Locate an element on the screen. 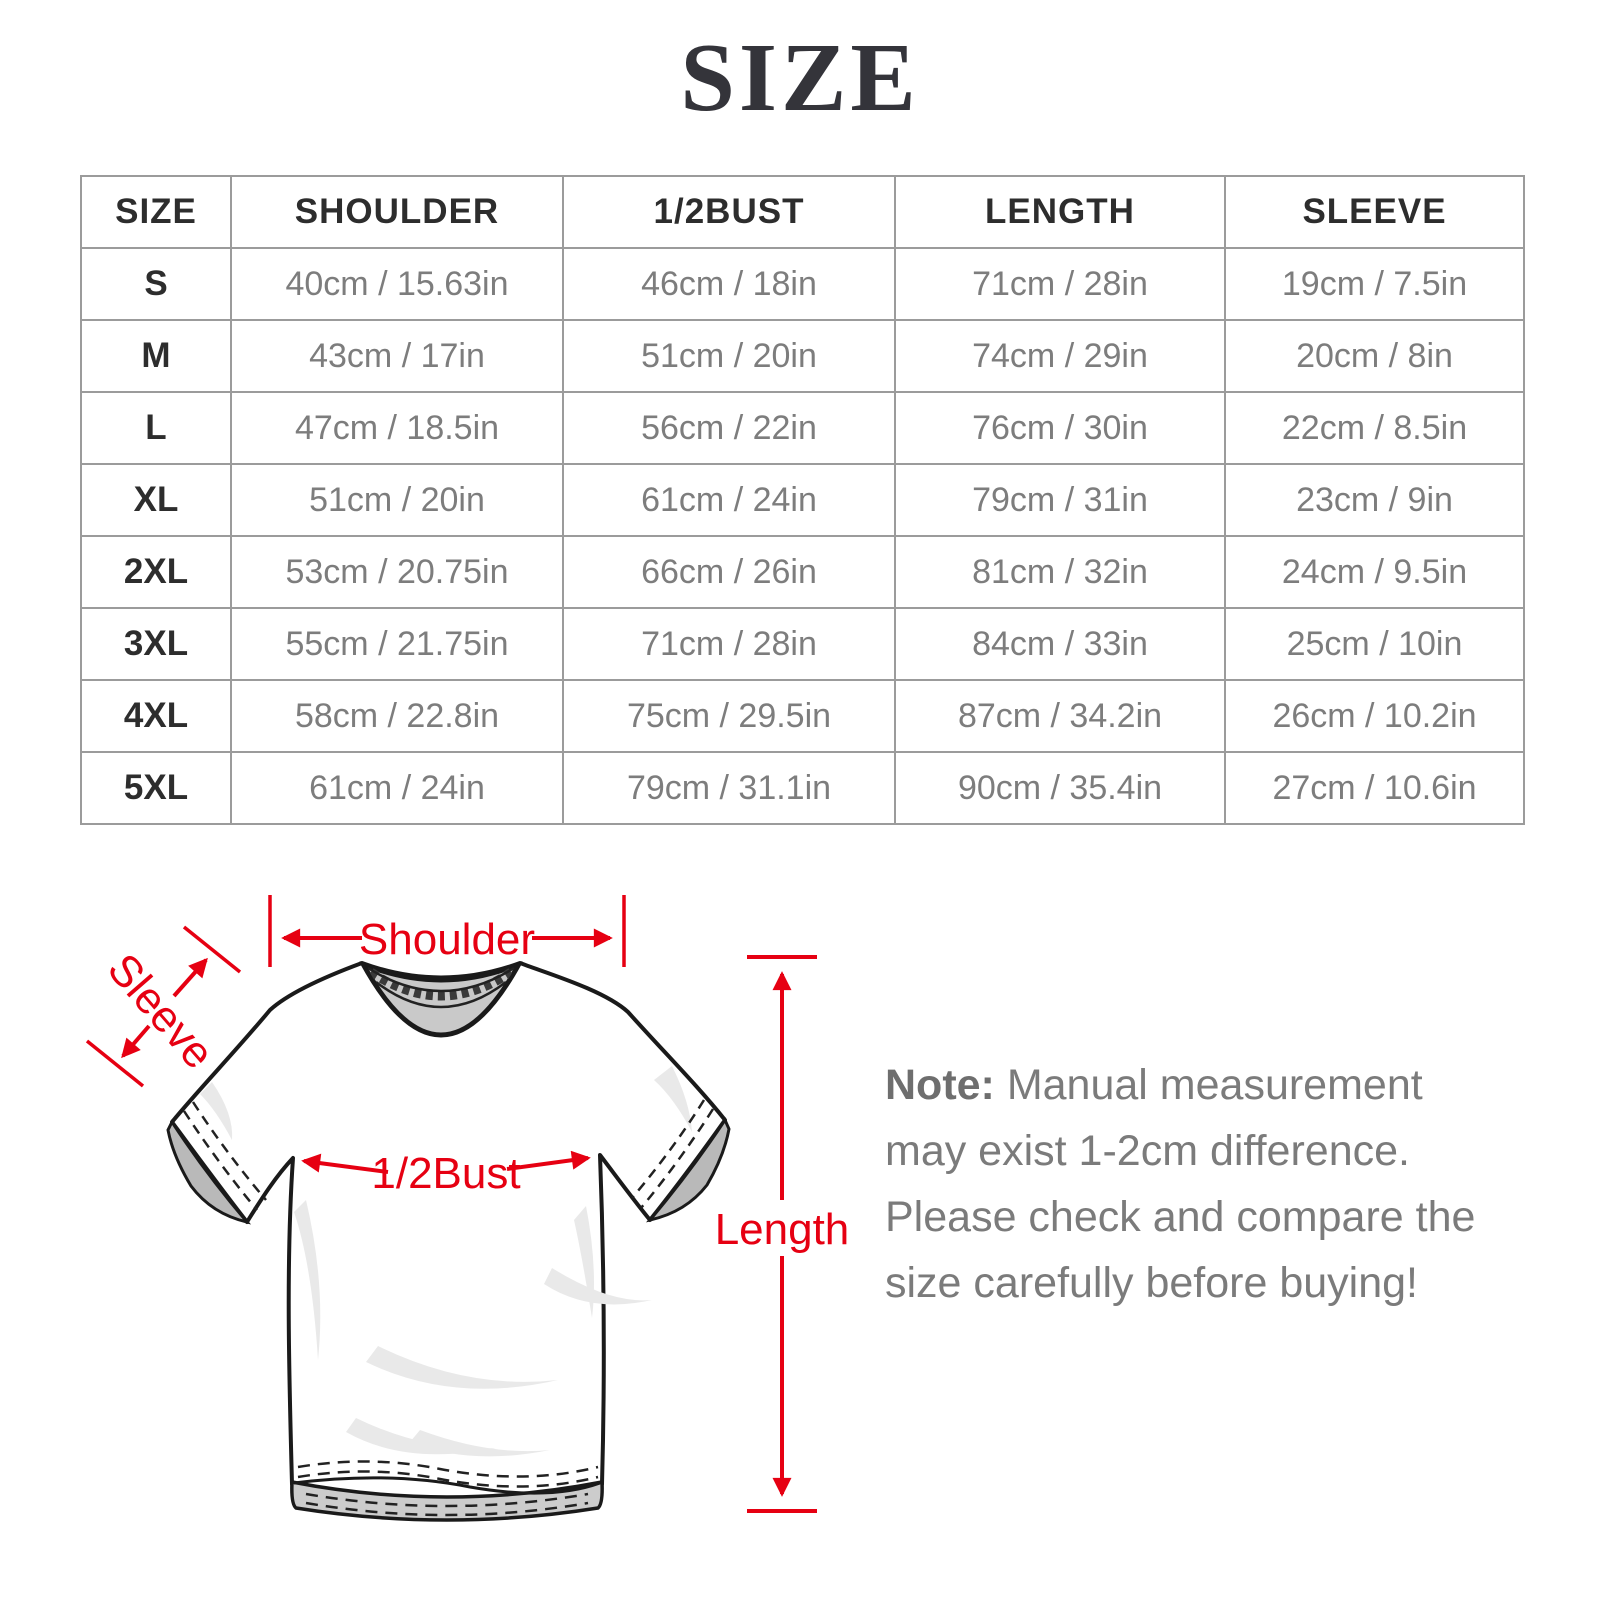 The image size is (1600, 1600). cell-length: 84cm / 33in is located at coordinates (1060, 644).